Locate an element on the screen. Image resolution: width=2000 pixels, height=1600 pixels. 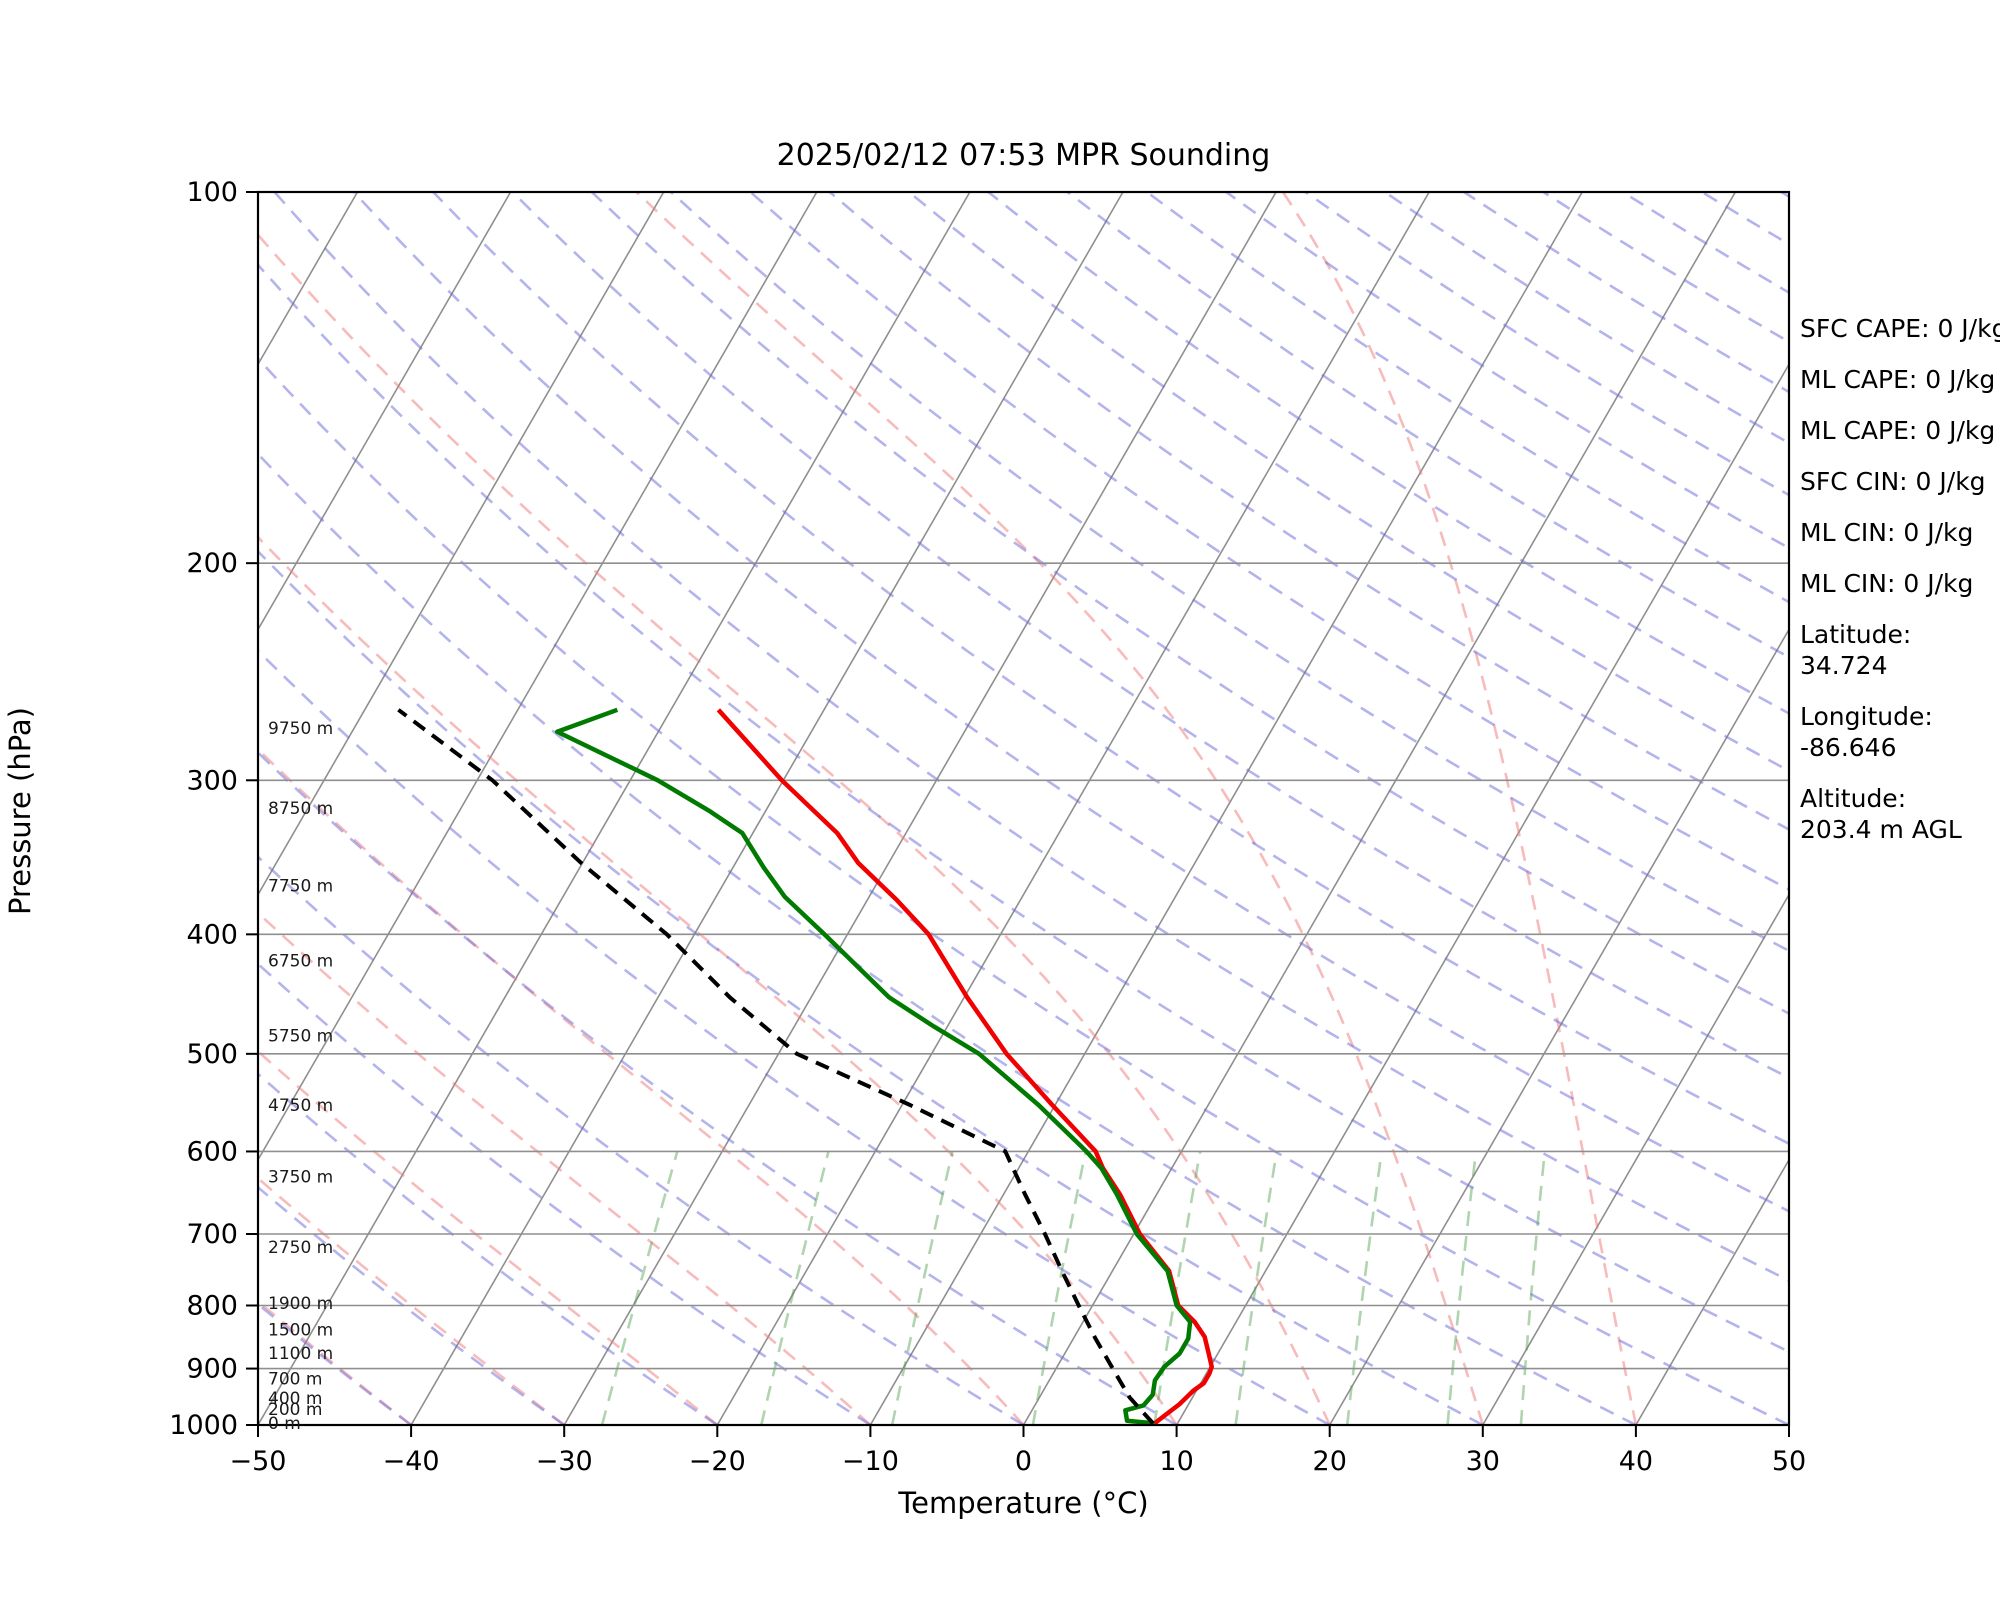
svg-text: 2750 m is located at coordinates (300, 1248).